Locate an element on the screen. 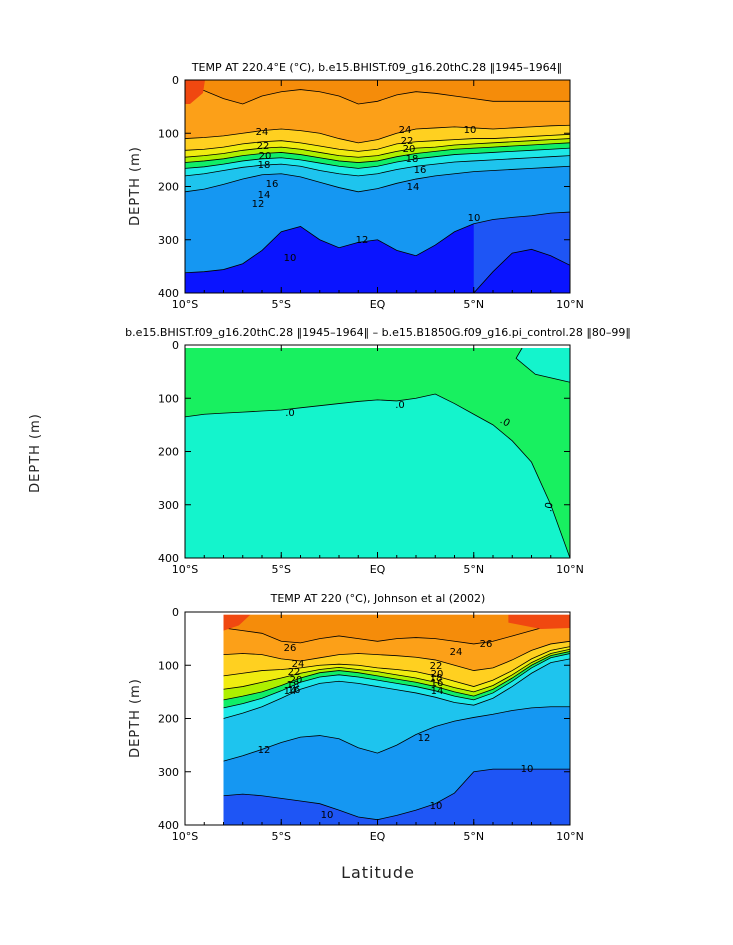 Image resolution: width=733 pixels, height=945 pixels. no-data-west is located at coordinates (204, 718).